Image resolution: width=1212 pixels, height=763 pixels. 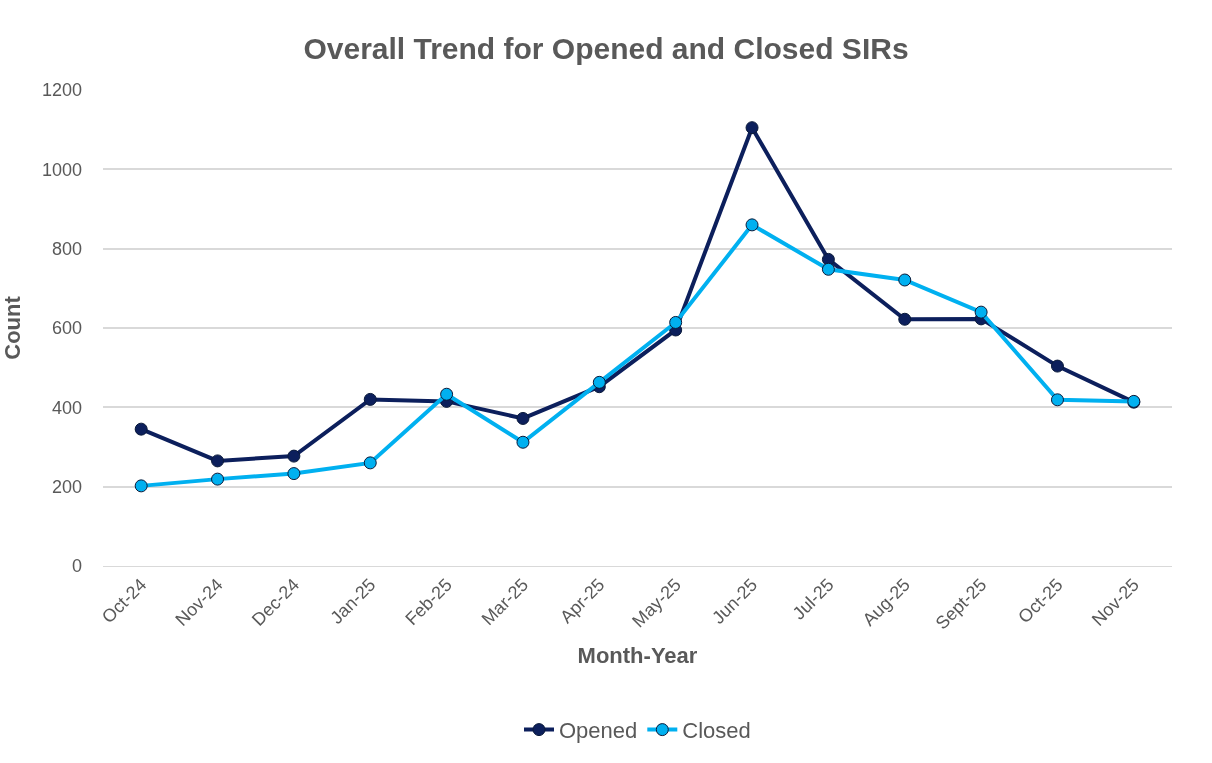 What do you see at coordinates (66, 486) in the screenshot?
I see `y-tick-label: 200` at bounding box center [66, 486].